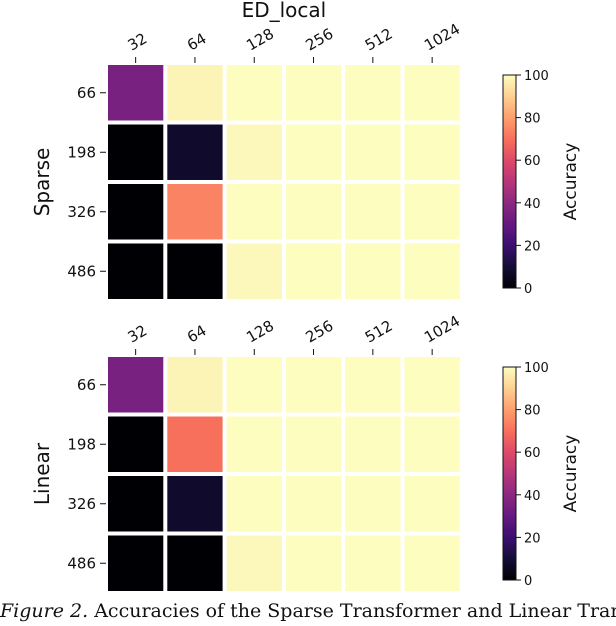  What do you see at coordinates (42, 182) in the screenshot?
I see `y-axis-label: Sparse` at bounding box center [42, 182].